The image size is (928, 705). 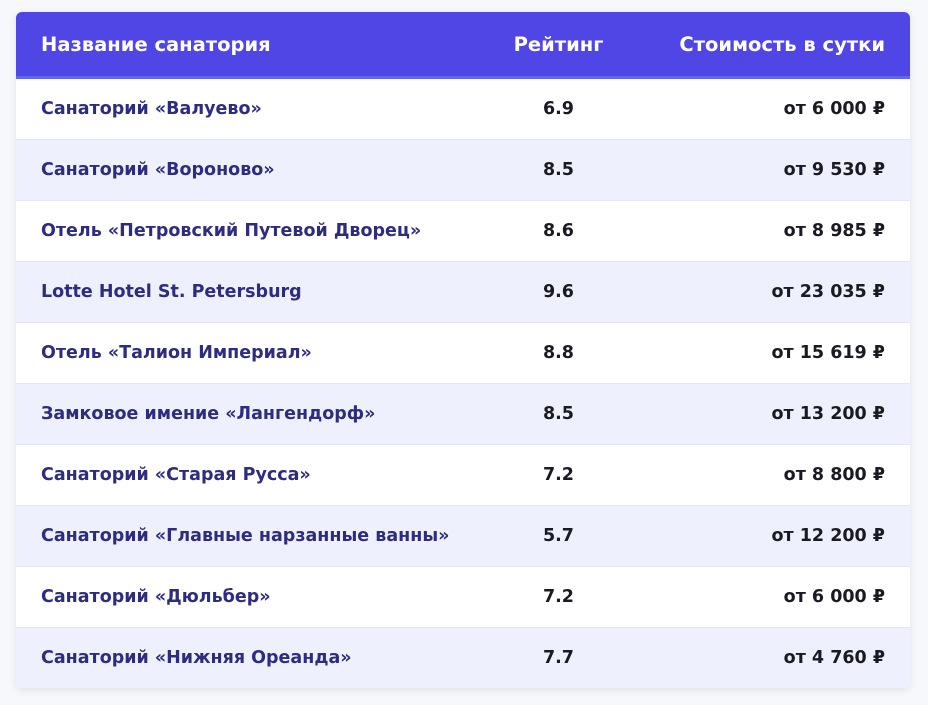 I want to click on price-value: от 23 035 ₽, so click(x=828, y=292).